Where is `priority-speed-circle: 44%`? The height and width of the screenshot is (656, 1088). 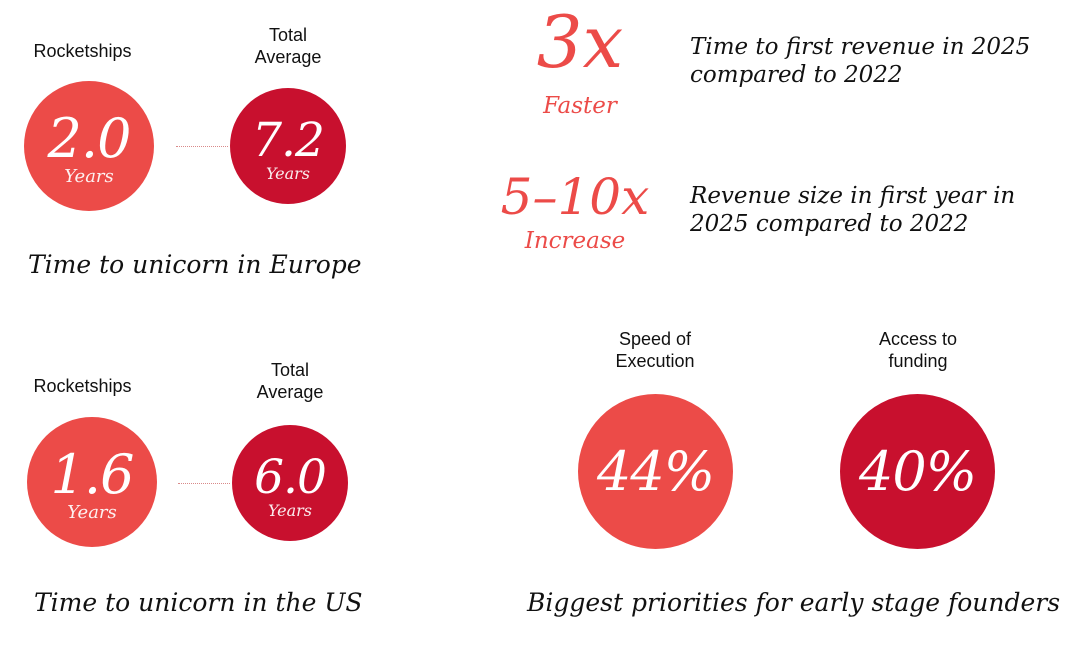
priority-speed-circle: 44% is located at coordinates (655, 471).